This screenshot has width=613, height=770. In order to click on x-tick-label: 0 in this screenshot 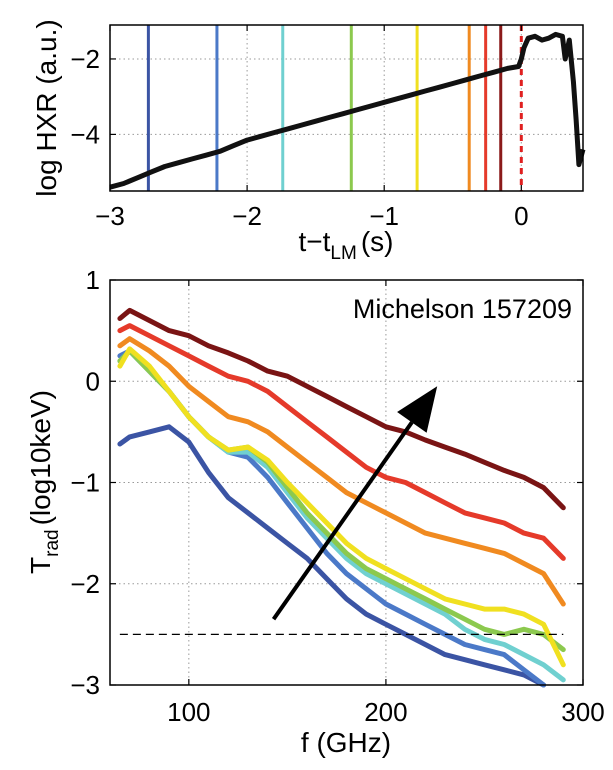, I will do `click(521, 216)`.